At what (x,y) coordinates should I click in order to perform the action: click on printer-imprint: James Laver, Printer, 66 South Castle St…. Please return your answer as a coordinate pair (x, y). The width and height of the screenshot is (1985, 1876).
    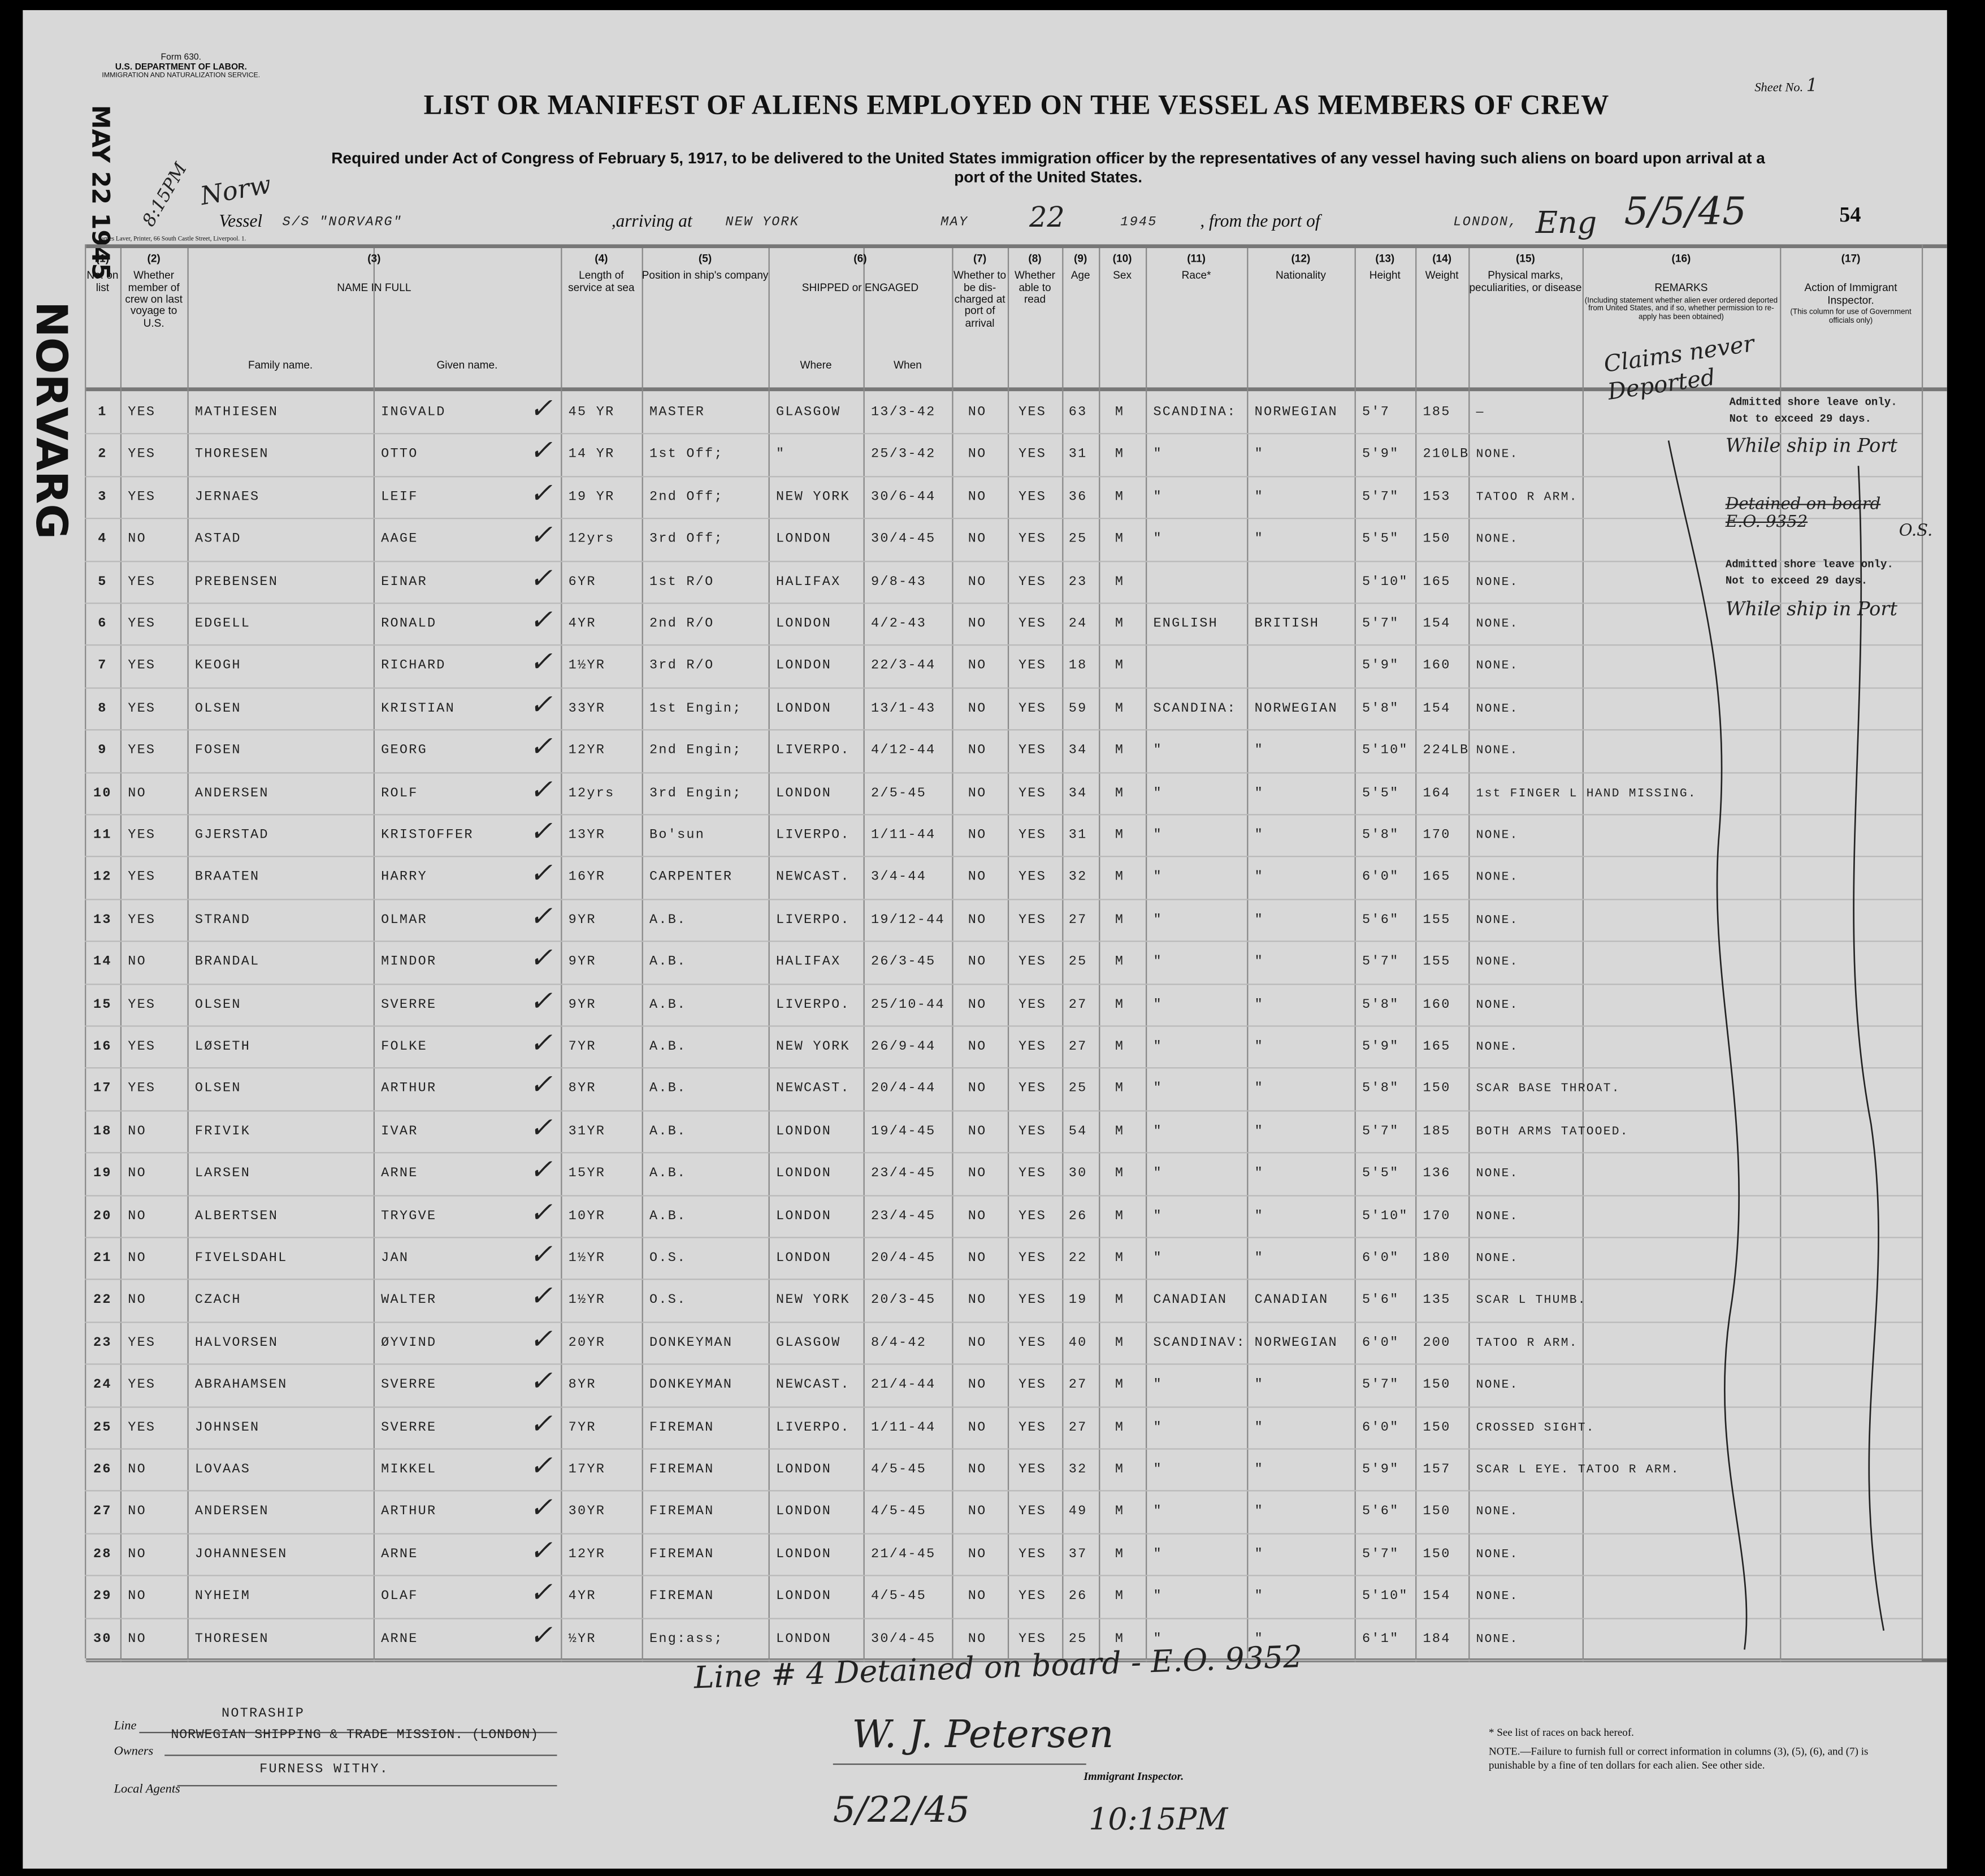
    Looking at the image, I should click on (172, 240).